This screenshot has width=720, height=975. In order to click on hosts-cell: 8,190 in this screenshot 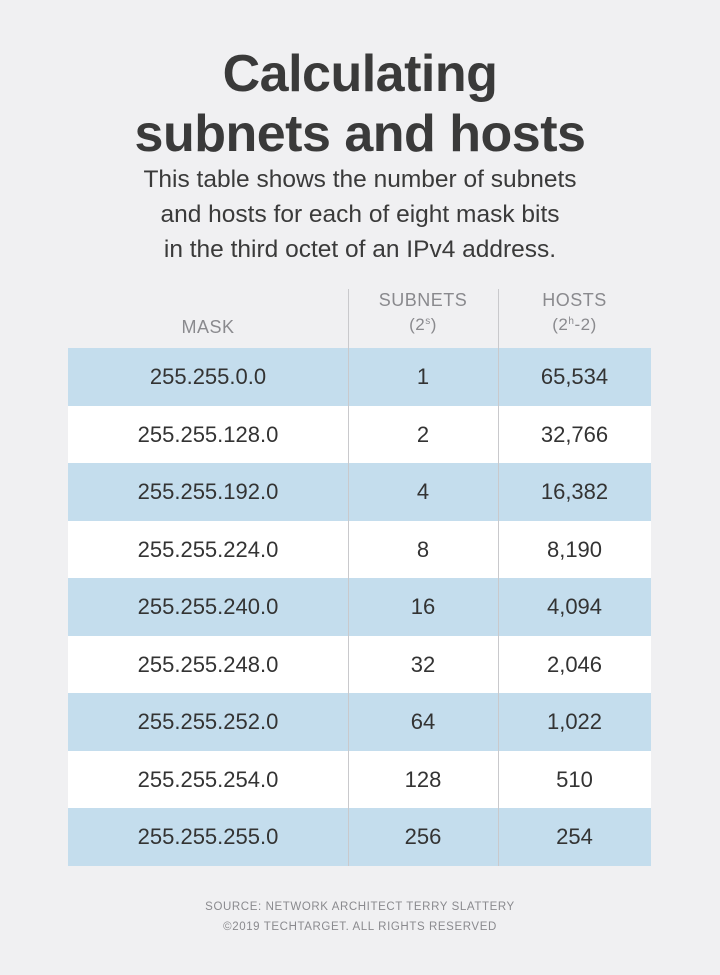, I will do `click(574, 549)`.